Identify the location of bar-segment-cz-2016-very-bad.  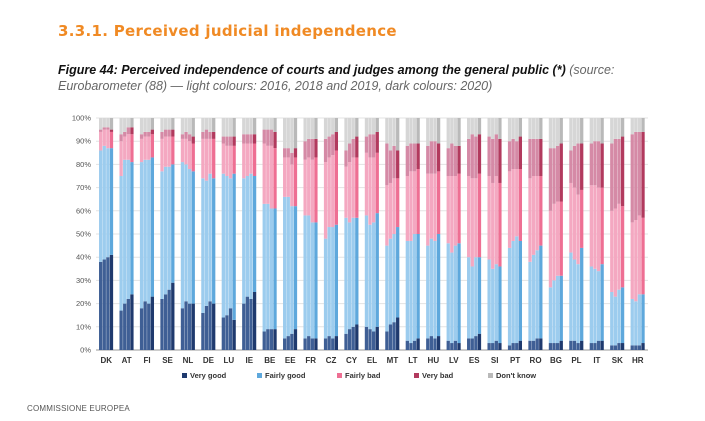
(325, 150).